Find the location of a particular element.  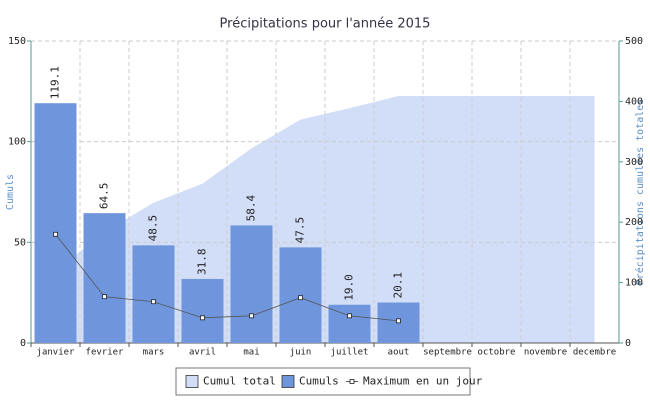

x-tick-label: juillet is located at coordinates (350, 353).